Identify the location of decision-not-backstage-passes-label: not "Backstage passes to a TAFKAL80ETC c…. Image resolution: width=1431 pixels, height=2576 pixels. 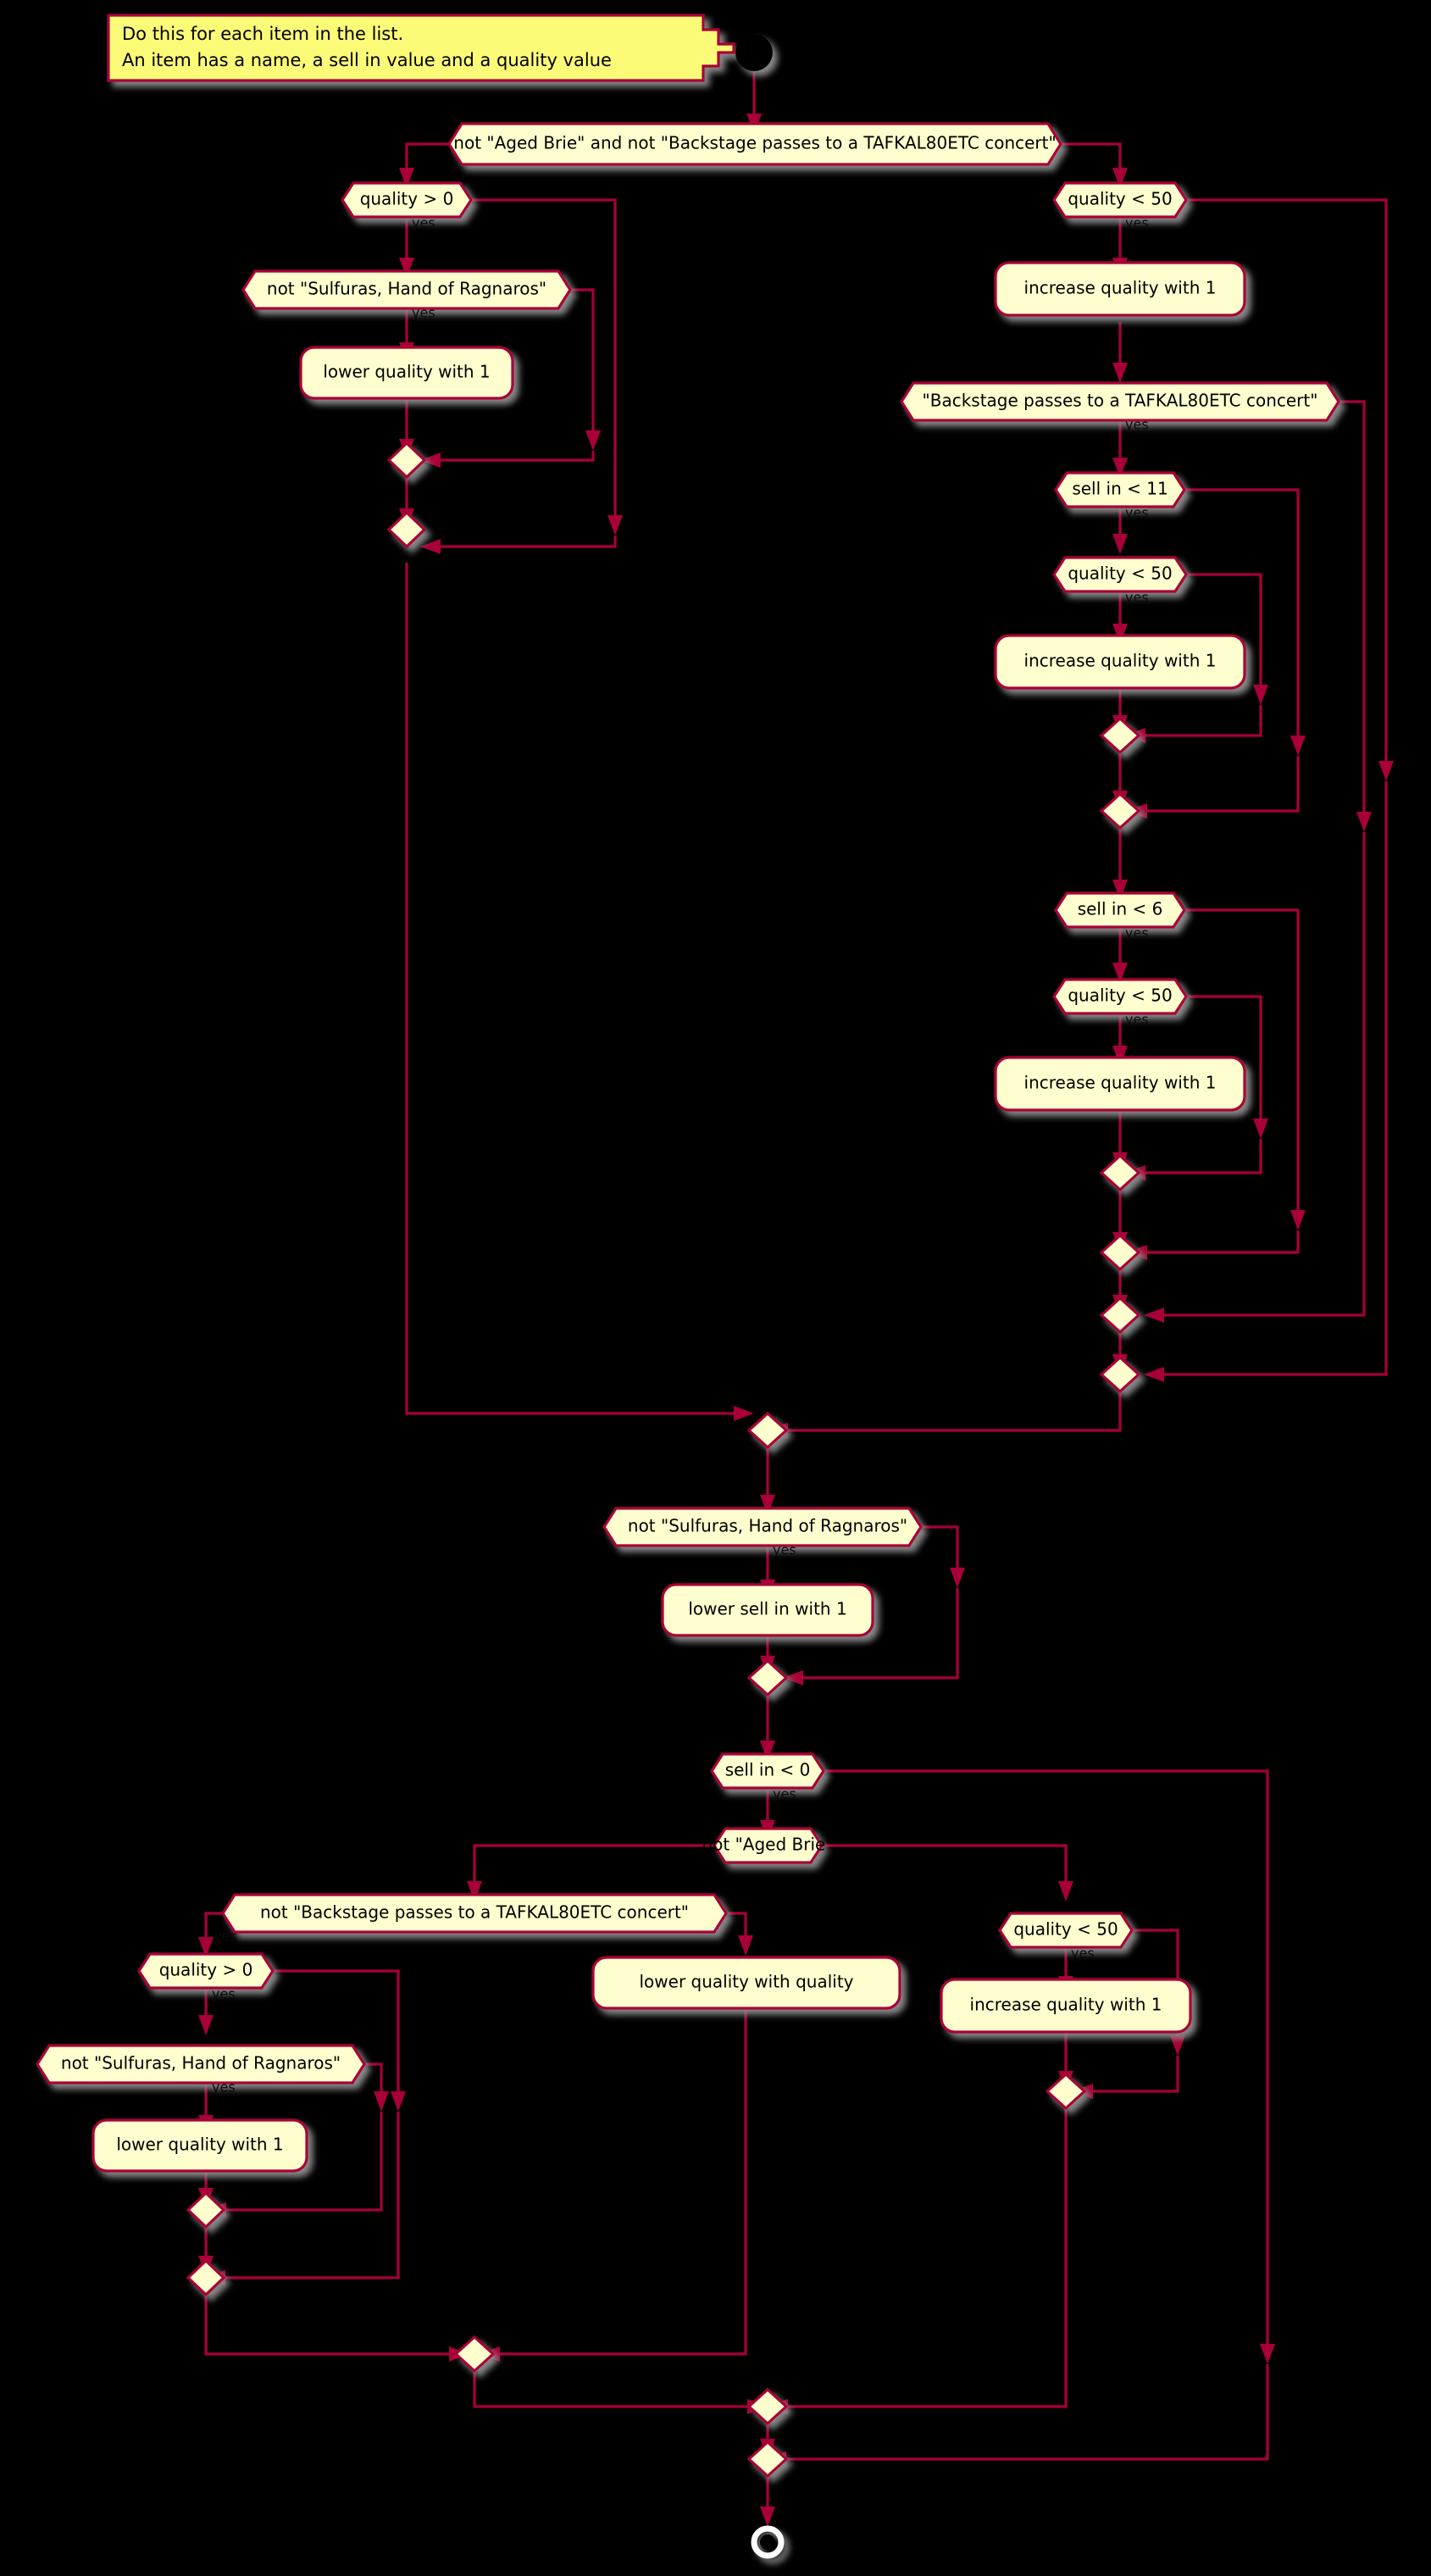
(475, 1912).